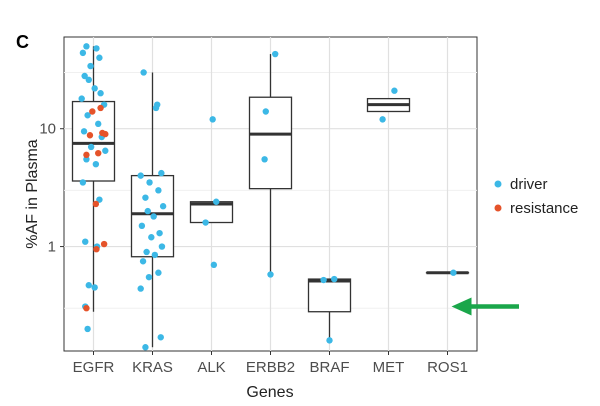 Image resolution: width=600 pixels, height=406 pixels. What do you see at coordinates (152, 367) in the screenshot?
I see `x-tick-label: KRAS` at bounding box center [152, 367].